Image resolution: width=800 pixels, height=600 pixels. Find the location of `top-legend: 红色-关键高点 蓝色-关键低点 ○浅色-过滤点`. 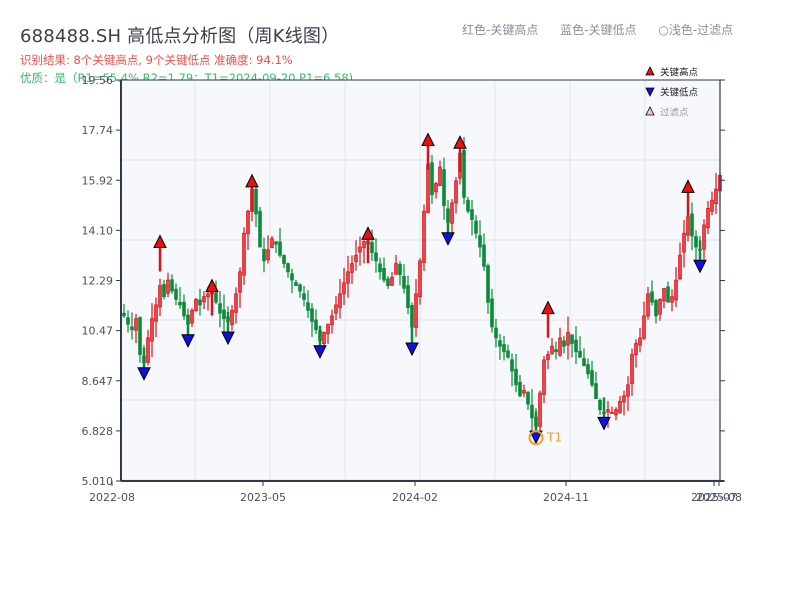

top-legend: 红色-关键高点 蓝色-关键低点 ○浅色-过滤点 is located at coordinates (597, 29).